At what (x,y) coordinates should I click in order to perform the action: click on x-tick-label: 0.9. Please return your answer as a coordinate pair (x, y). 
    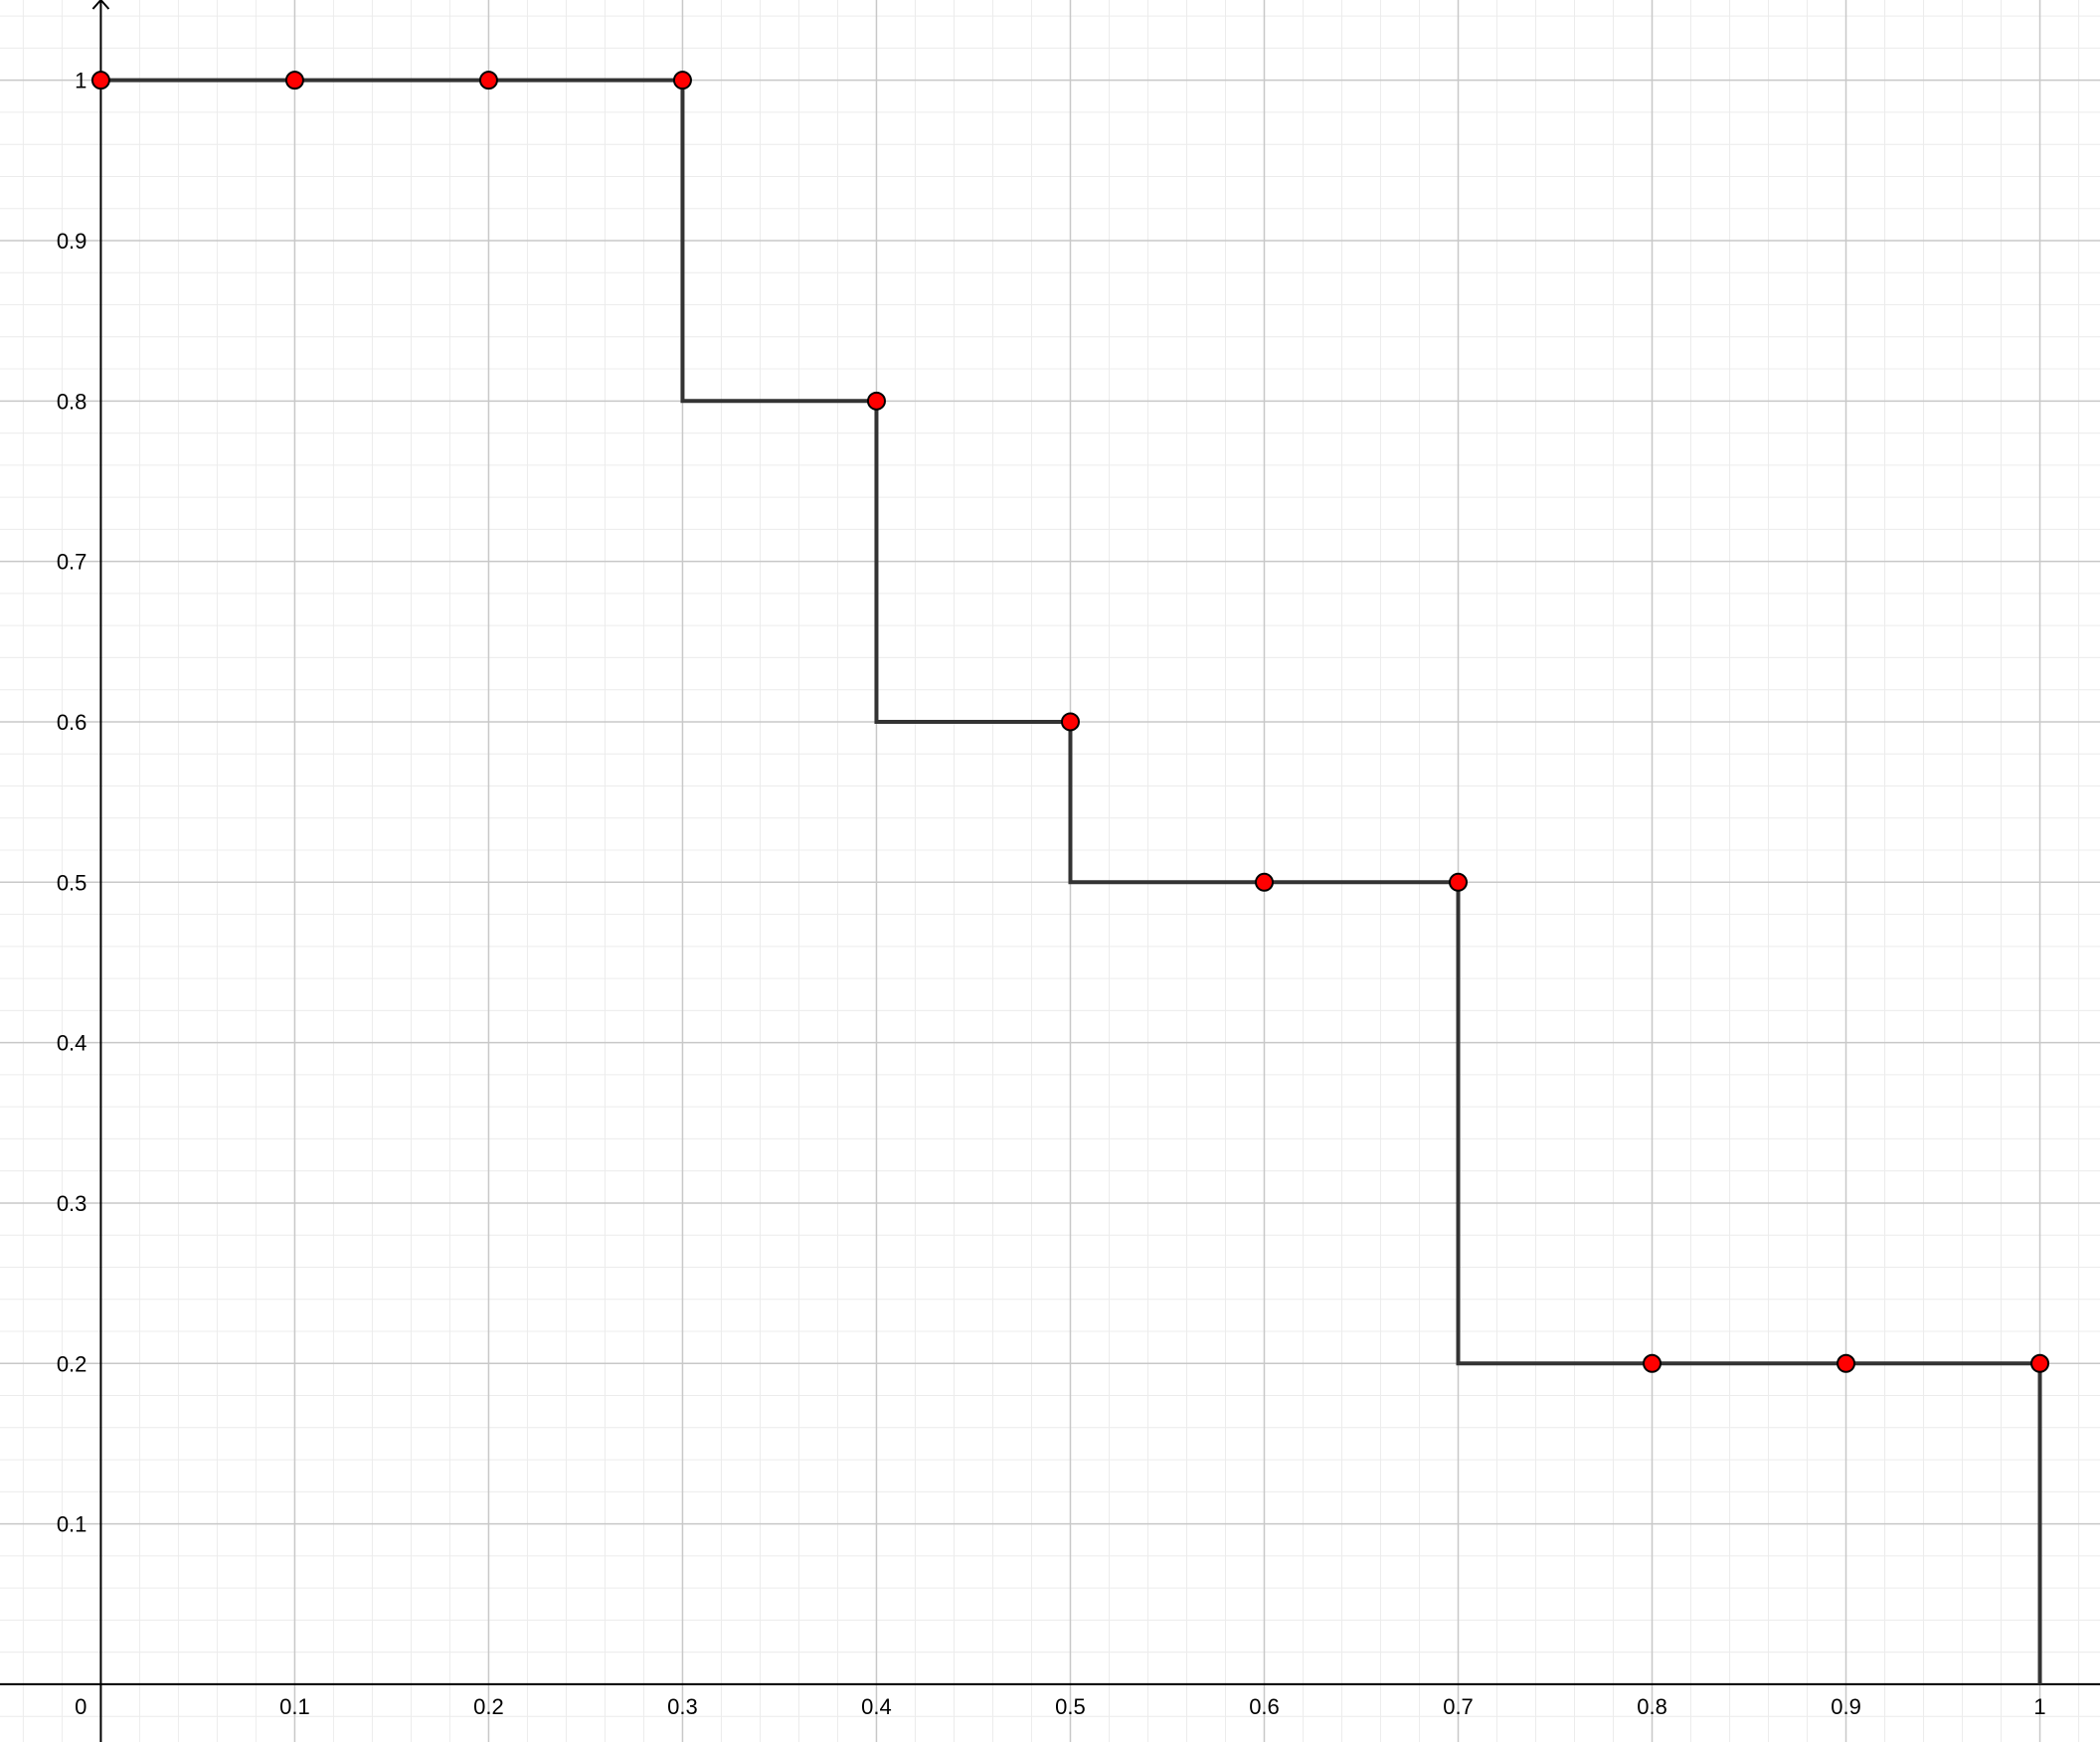
    Looking at the image, I should click on (1846, 1706).